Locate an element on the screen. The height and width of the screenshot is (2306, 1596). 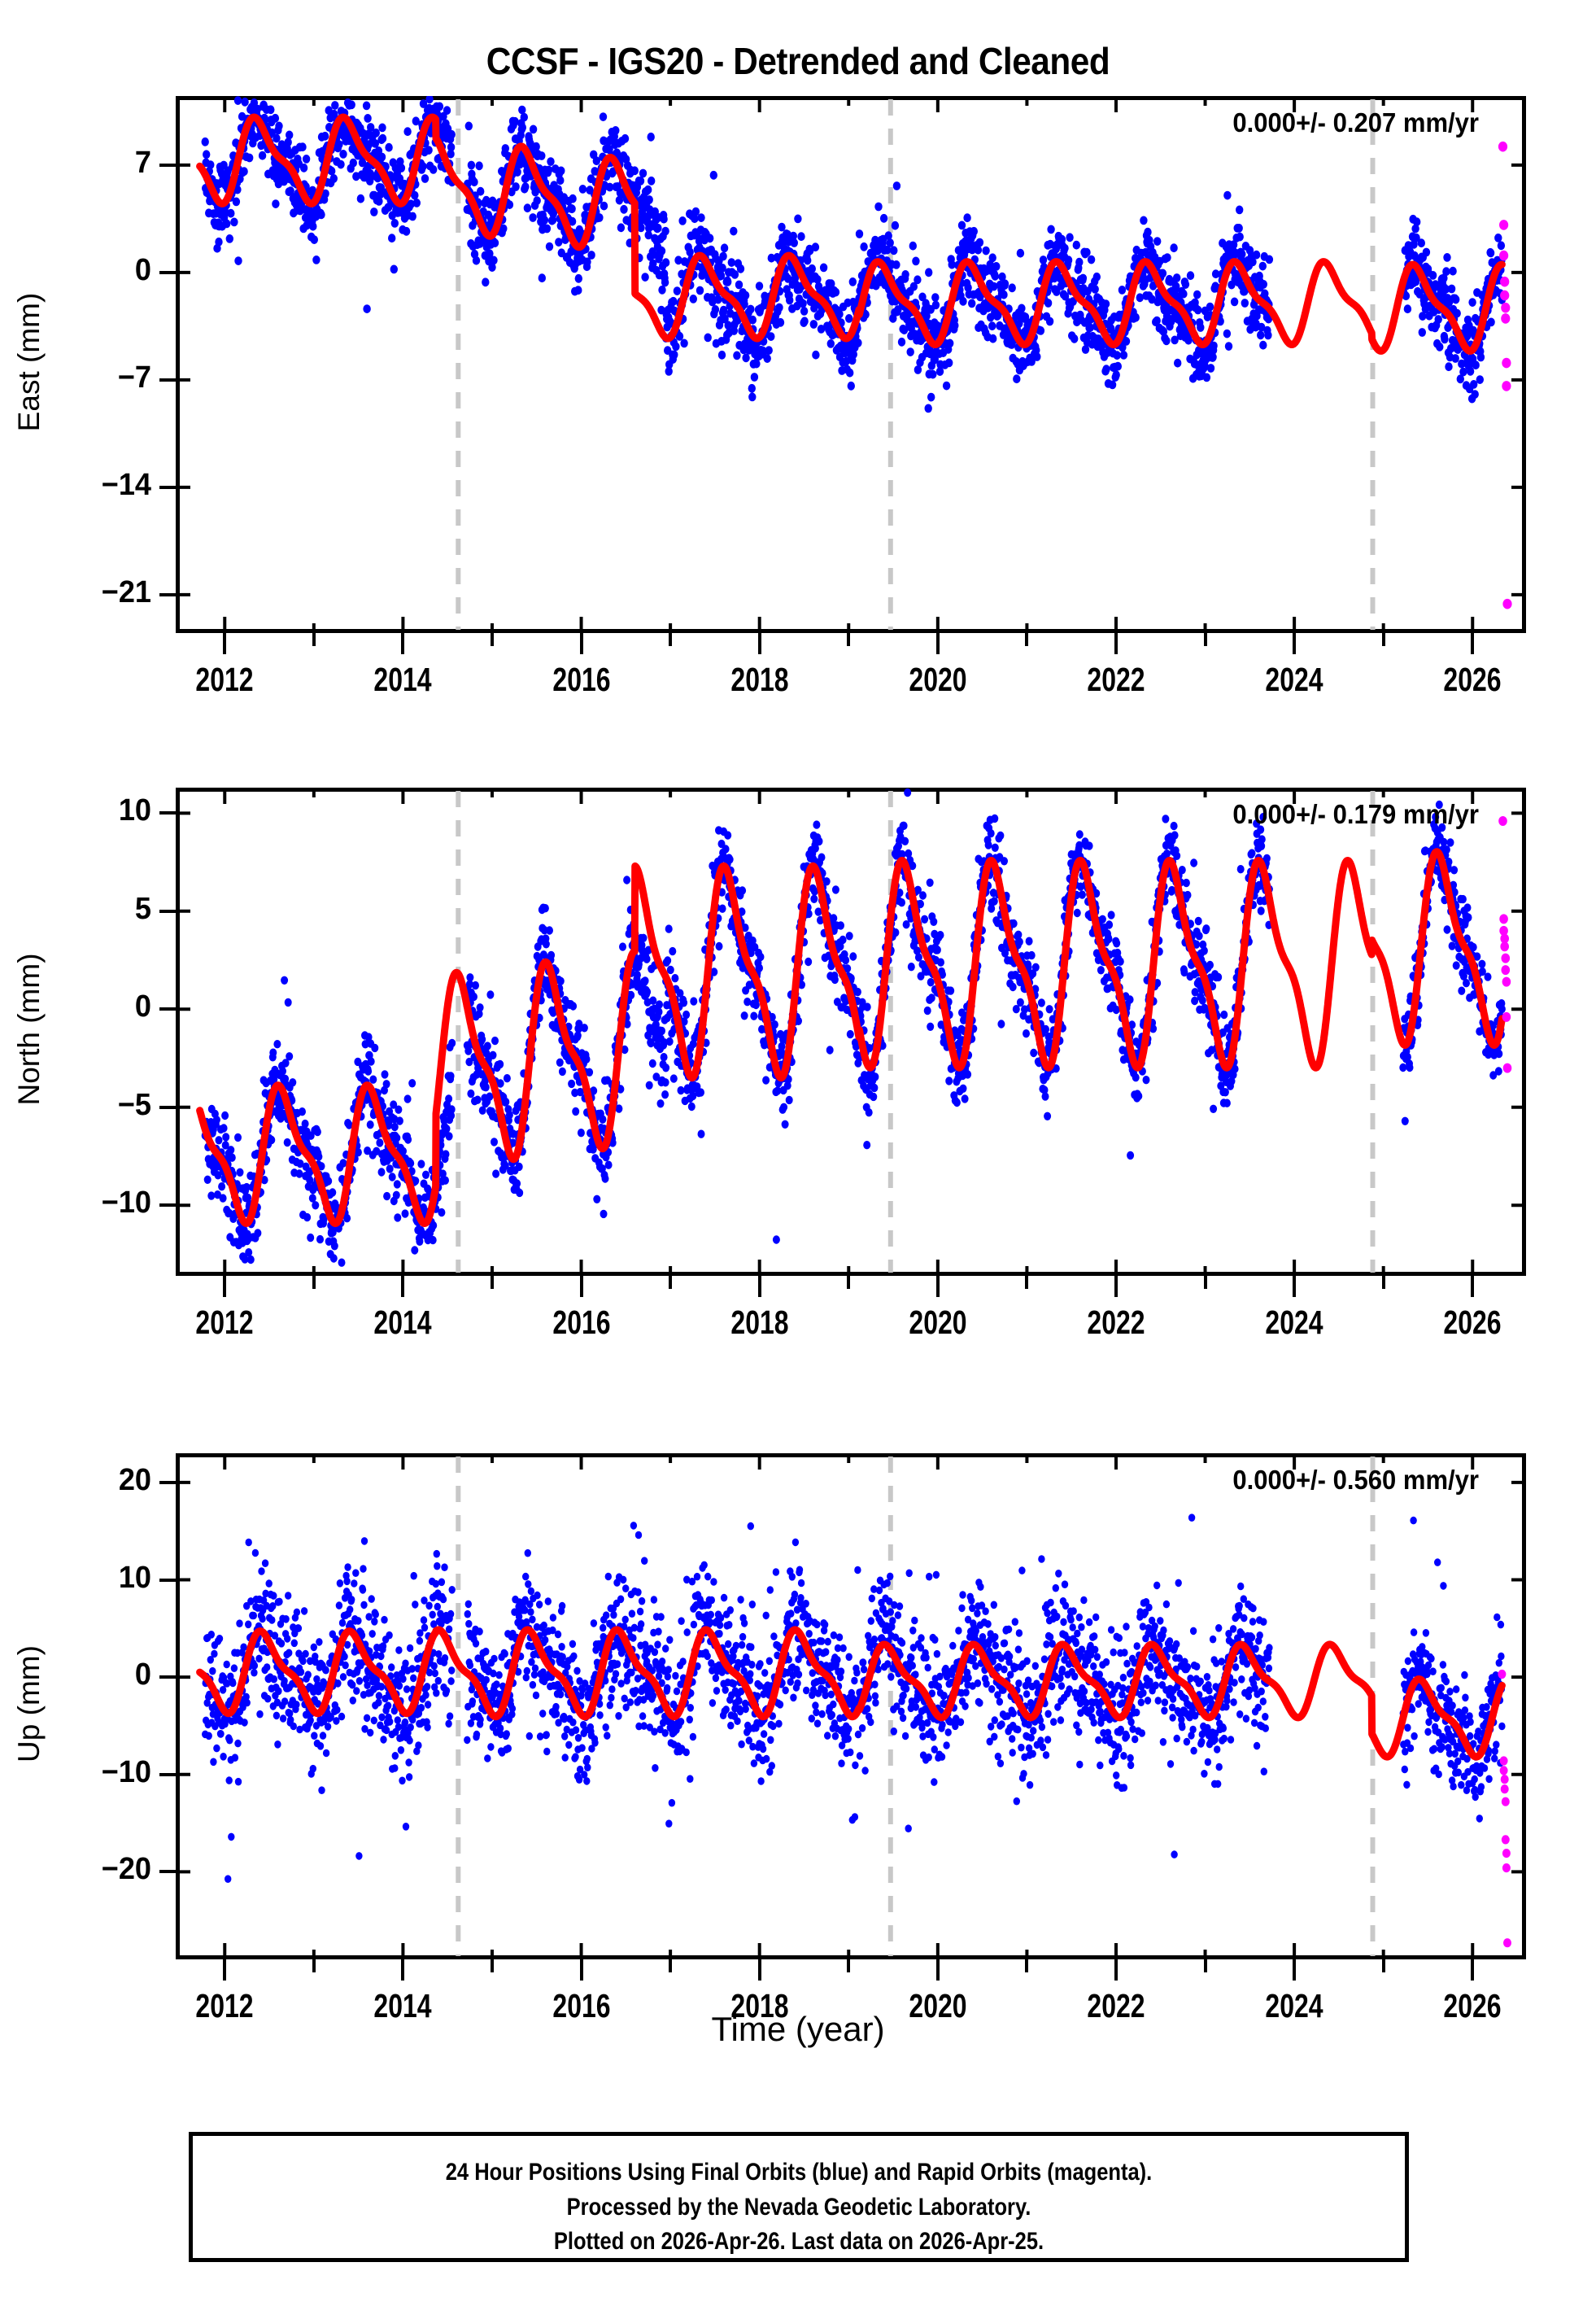
y-tick-label: −7 is located at coordinates (134, 377).